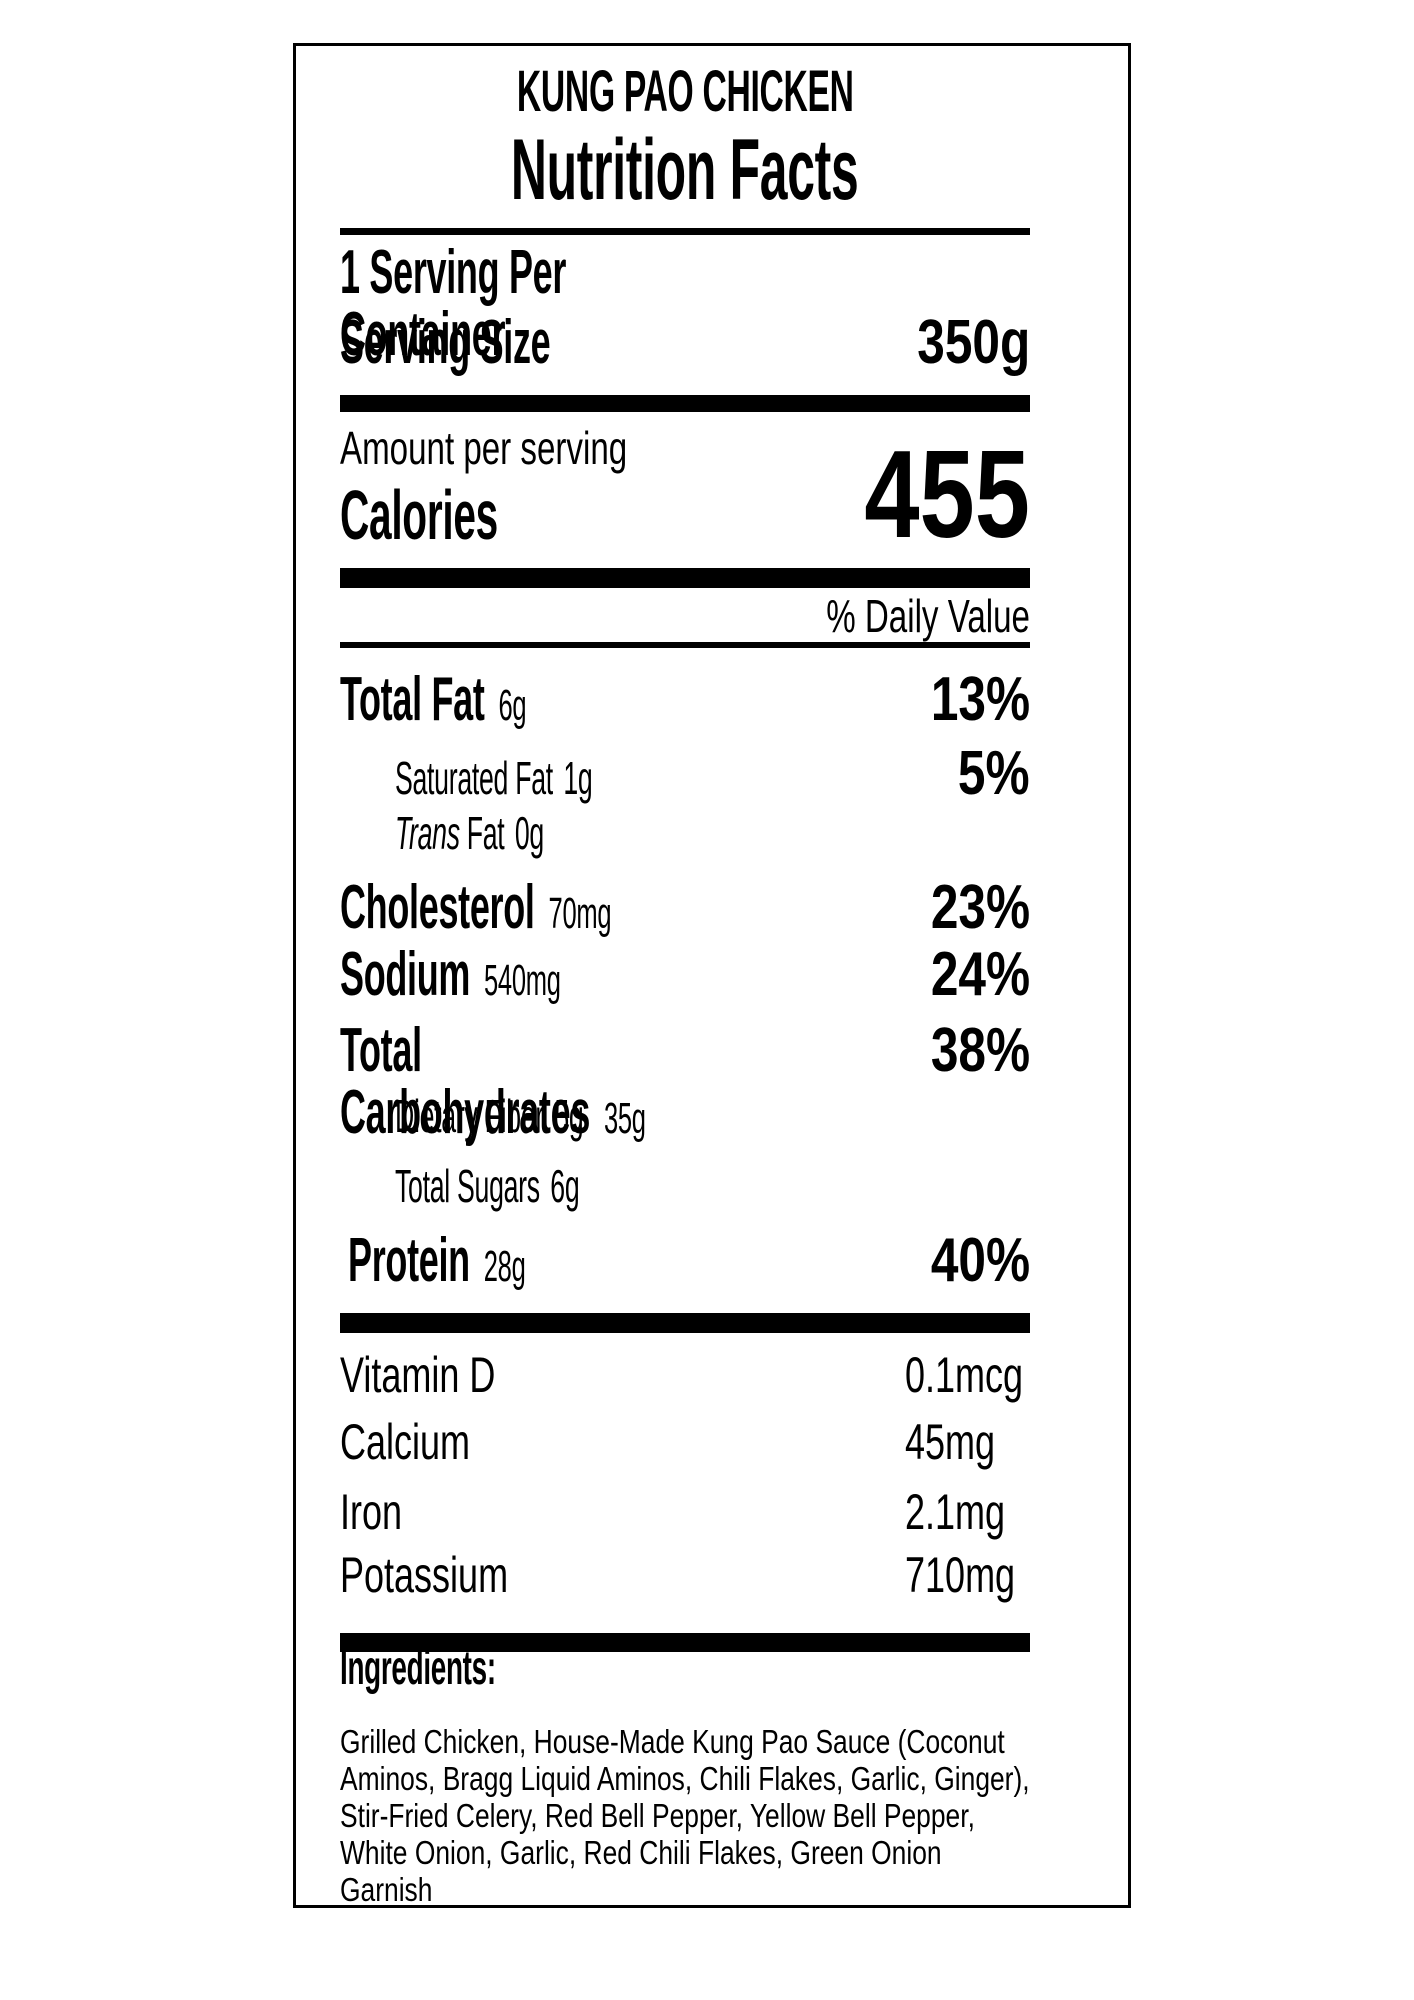 The image size is (1414, 2000). I want to click on nutrient-daily-value: 13%, so click(980, 699).